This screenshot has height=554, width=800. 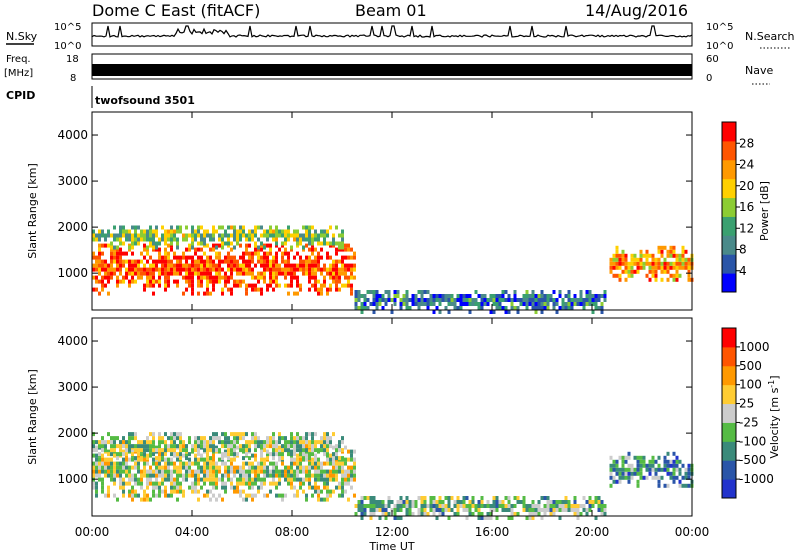 What do you see at coordinates (72, 341) in the screenshot?
I see `y-tick-label: 4000` at bounding box center [72, 341].